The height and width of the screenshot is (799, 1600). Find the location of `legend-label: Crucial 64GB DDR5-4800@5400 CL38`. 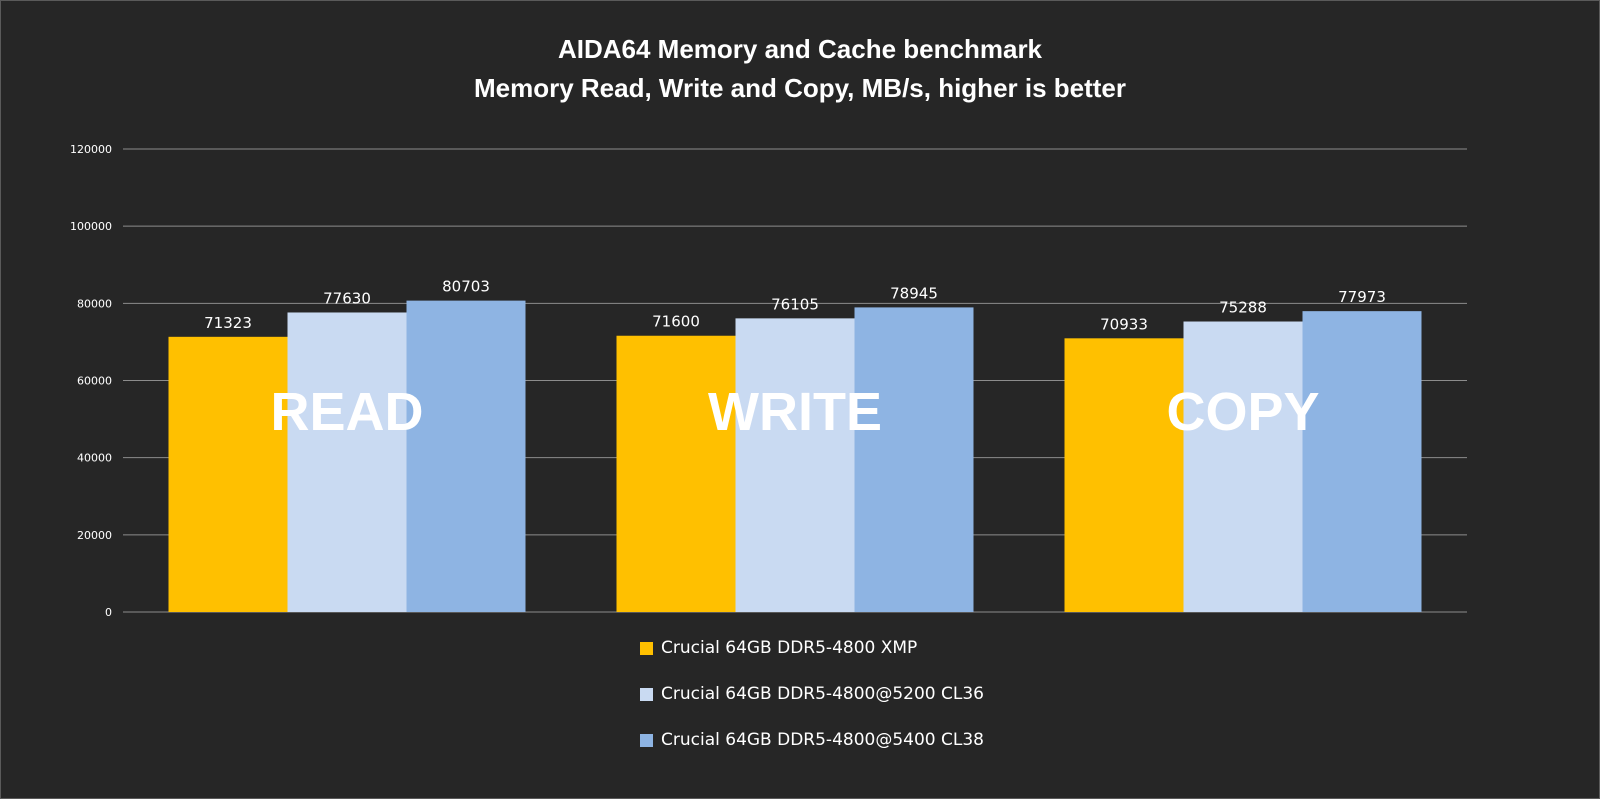

legend-label: Crucial 64GB DDR5-4800@5400 CL38 is located at coordinates (822, 740).